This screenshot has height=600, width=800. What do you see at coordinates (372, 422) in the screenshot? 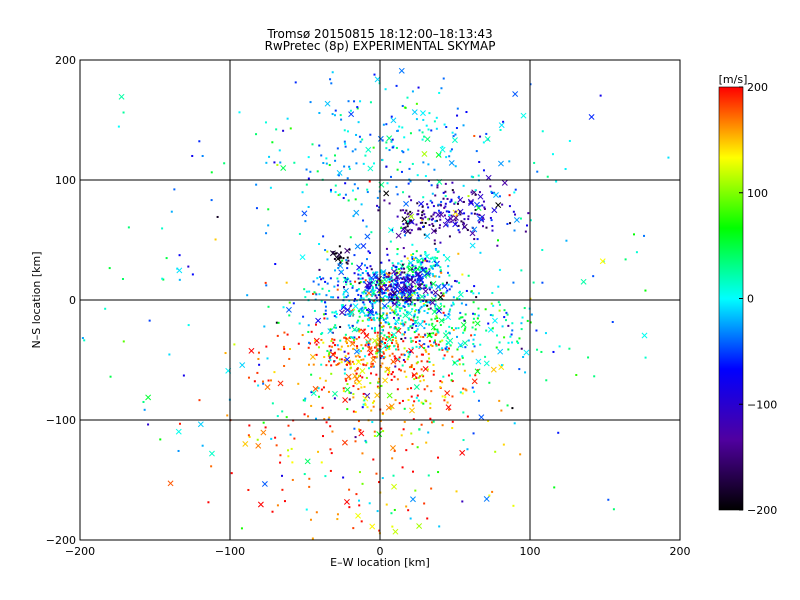
I see `data-point-2049` at bounding box center [372, 422].